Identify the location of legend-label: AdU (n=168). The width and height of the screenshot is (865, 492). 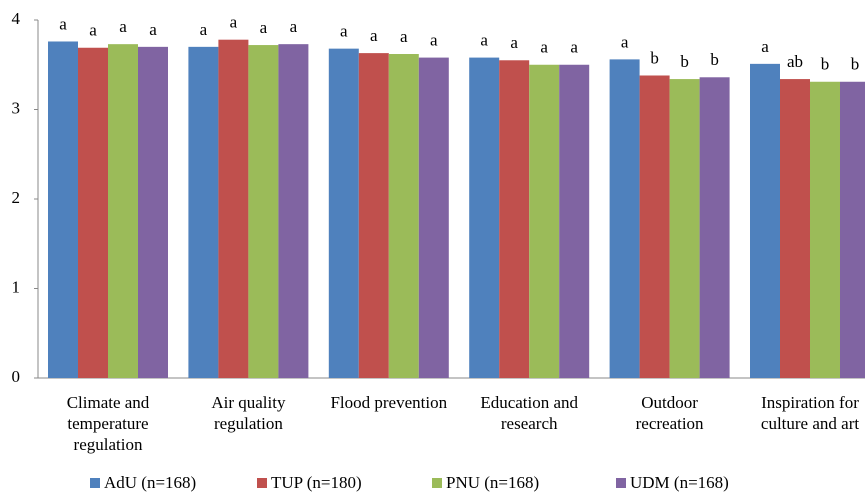
(150, 482).